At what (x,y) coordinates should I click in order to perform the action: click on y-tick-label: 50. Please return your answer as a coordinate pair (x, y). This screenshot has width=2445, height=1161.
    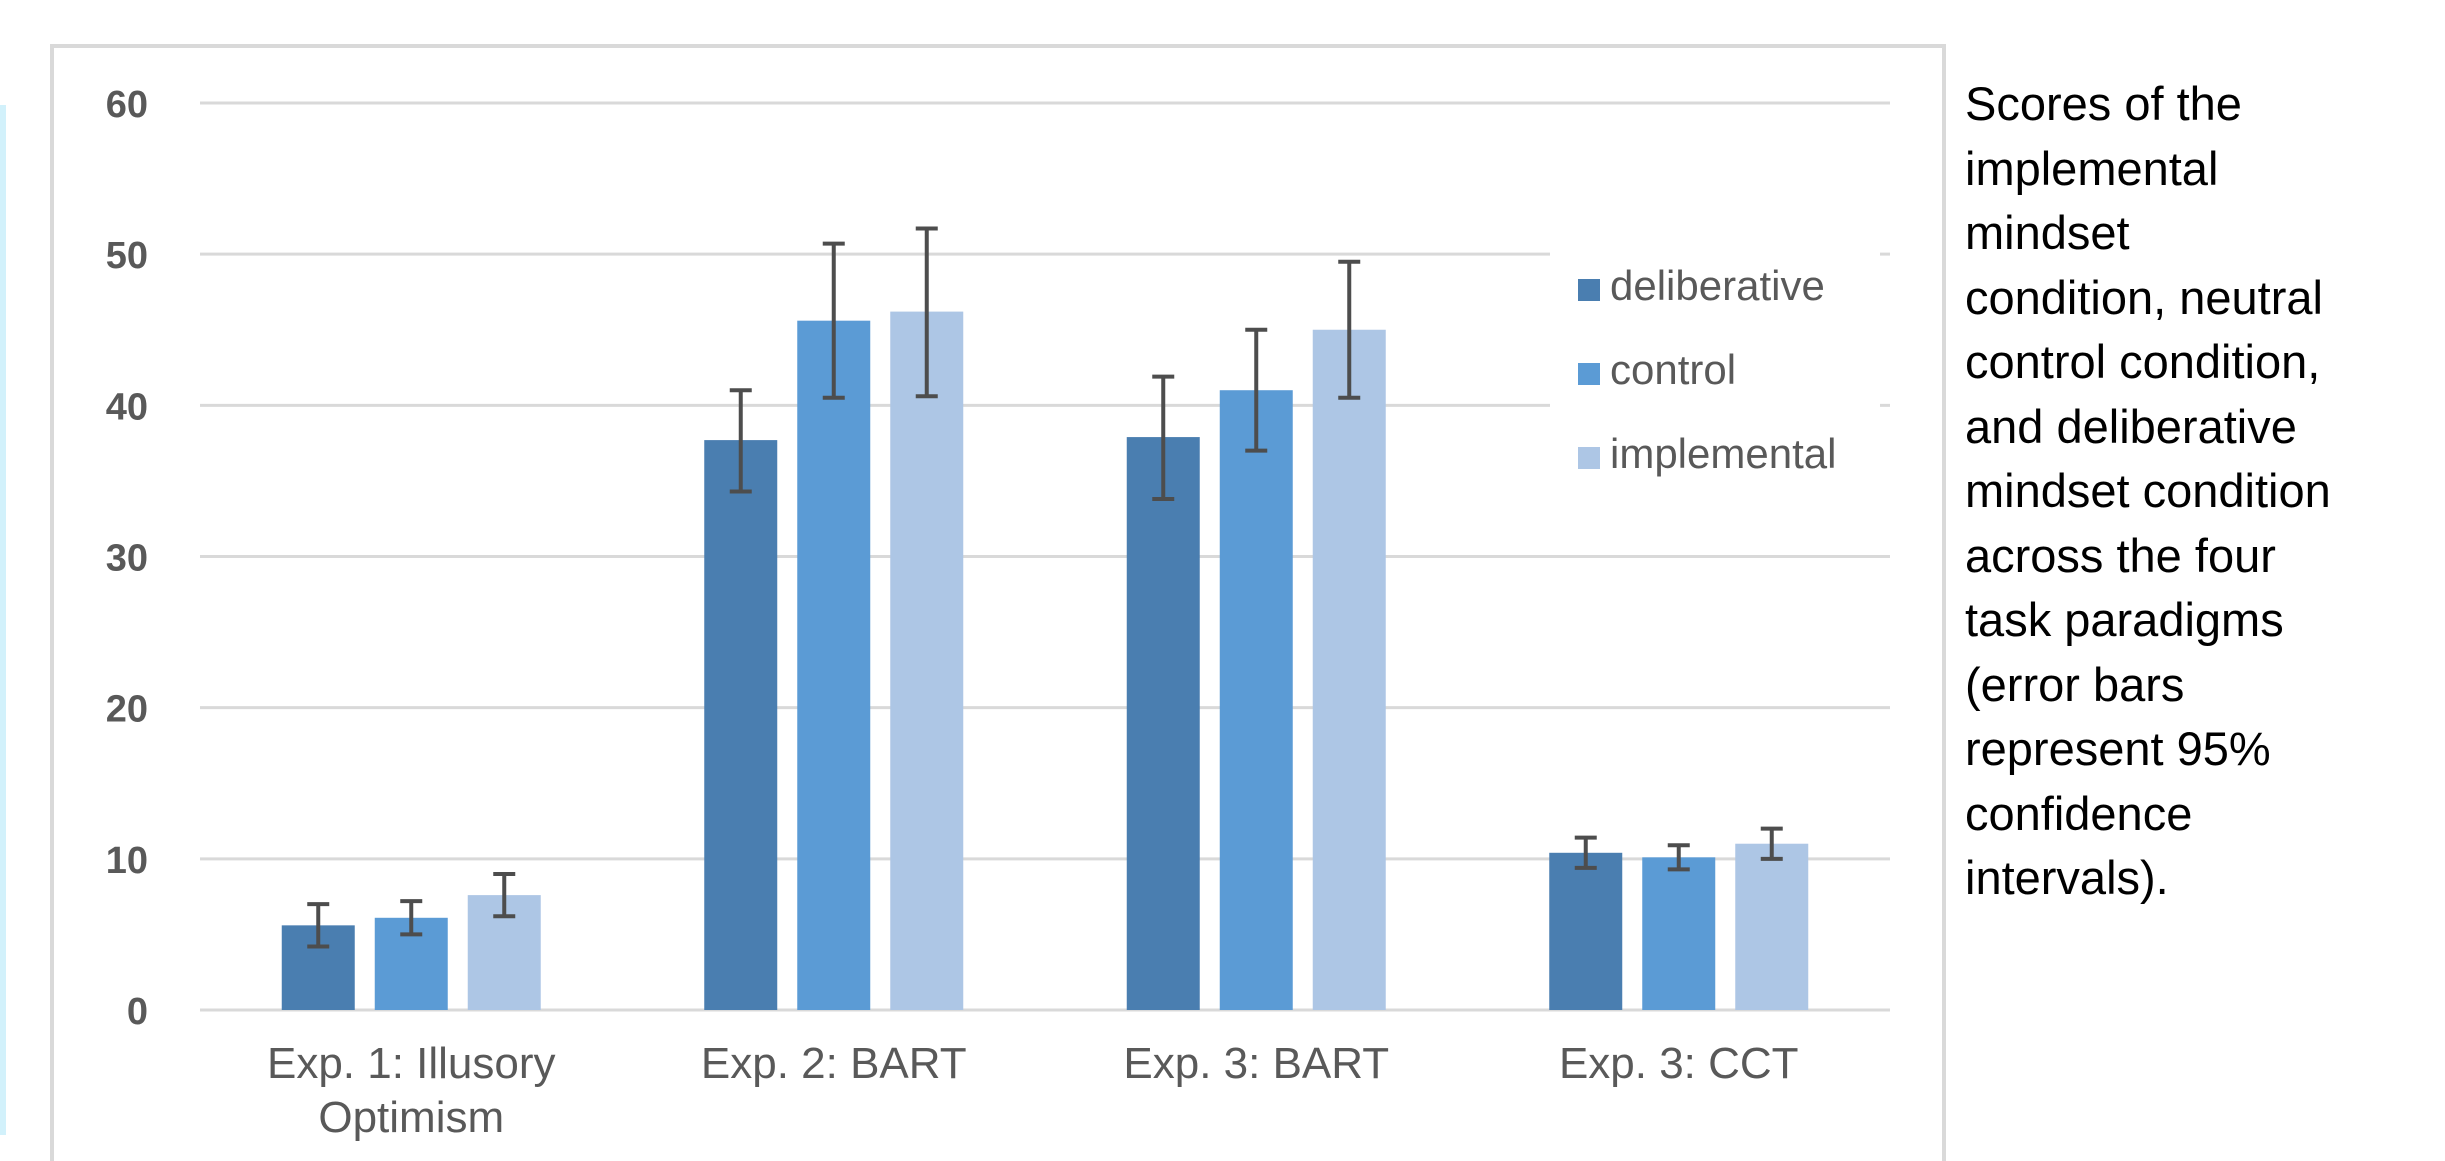
    Looking at the image, I should click on (127, 256).